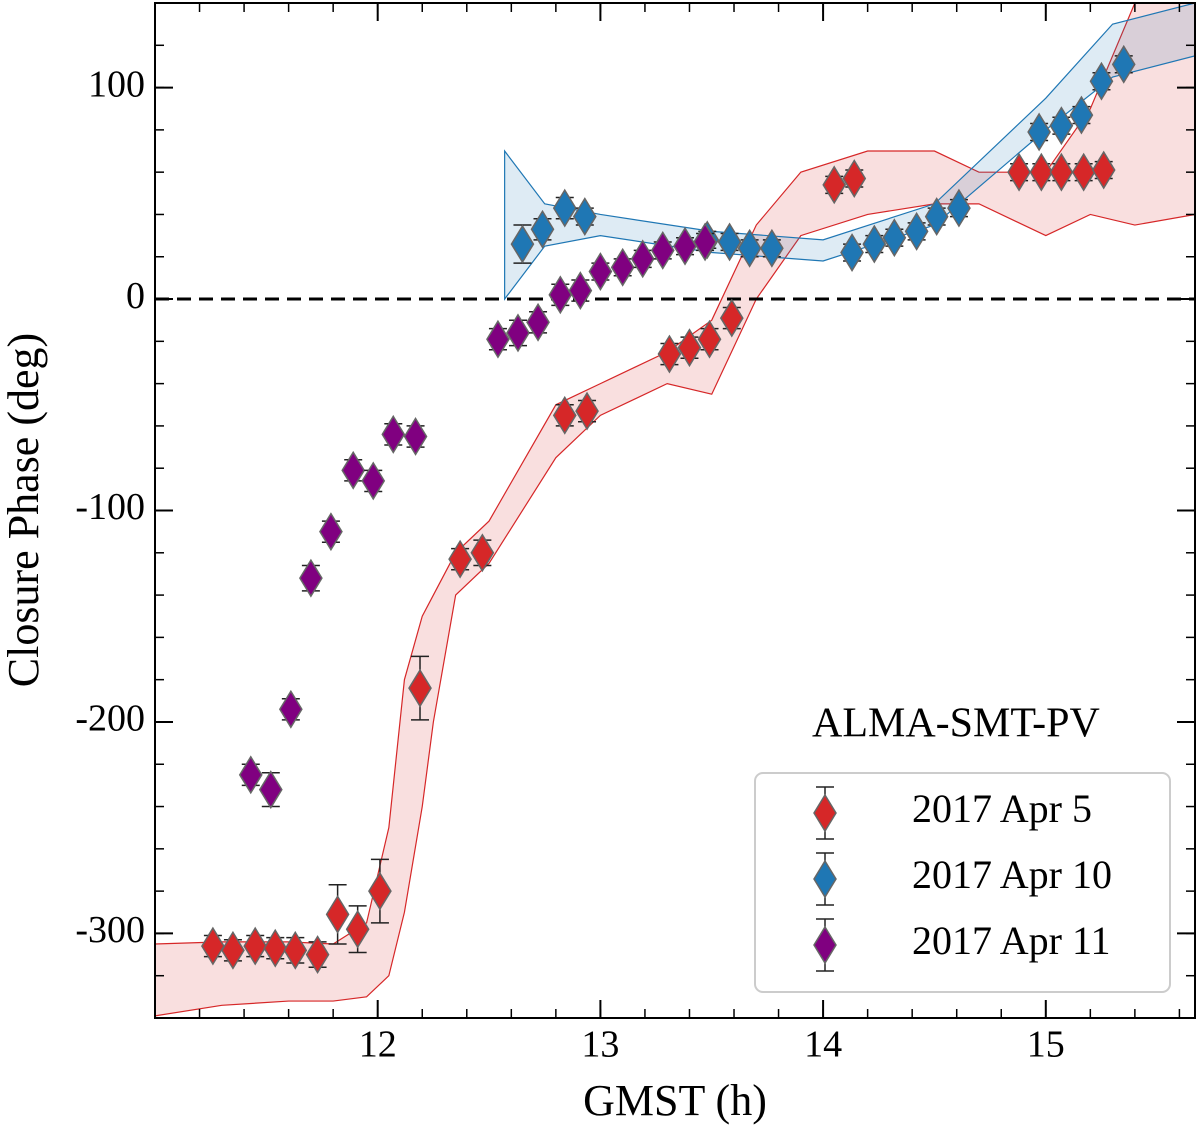  I want to click on x-tick-label: 12, so click(378, 1045).